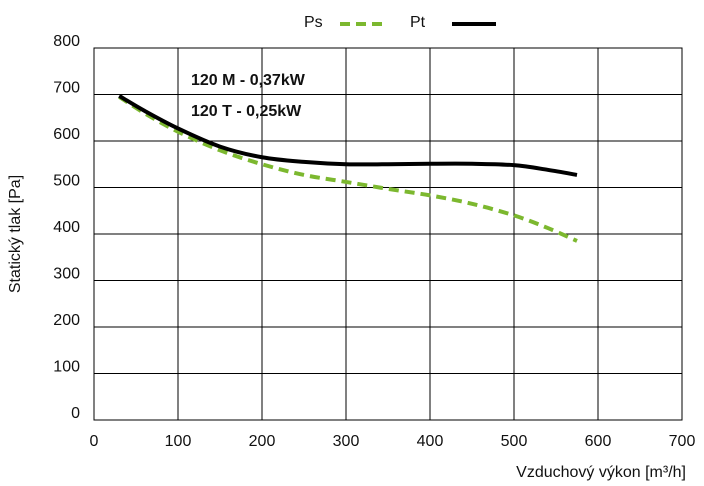 This screenshot has height=486, width=704. Describe the element at coordinates (94, 441) in the screenshot. I see `x-tick-label: 0` at that location.